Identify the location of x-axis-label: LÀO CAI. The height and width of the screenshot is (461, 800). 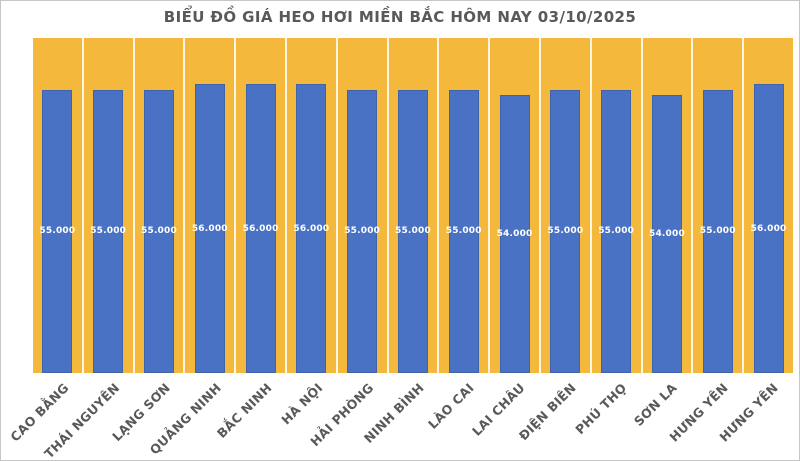
(451, 406).